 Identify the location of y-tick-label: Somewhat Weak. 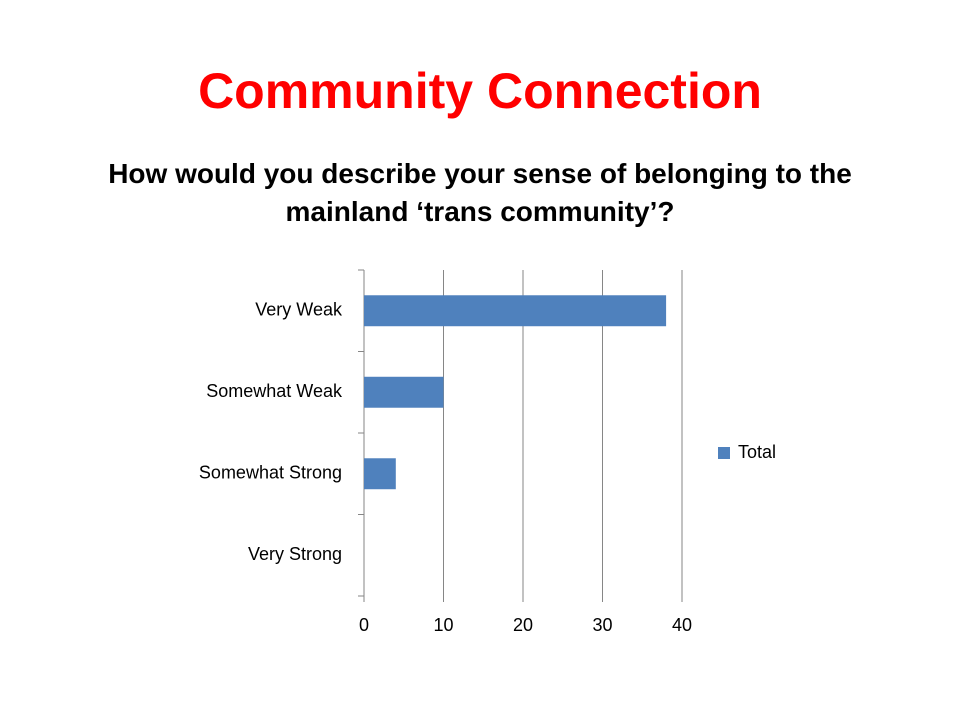
(274, 391).